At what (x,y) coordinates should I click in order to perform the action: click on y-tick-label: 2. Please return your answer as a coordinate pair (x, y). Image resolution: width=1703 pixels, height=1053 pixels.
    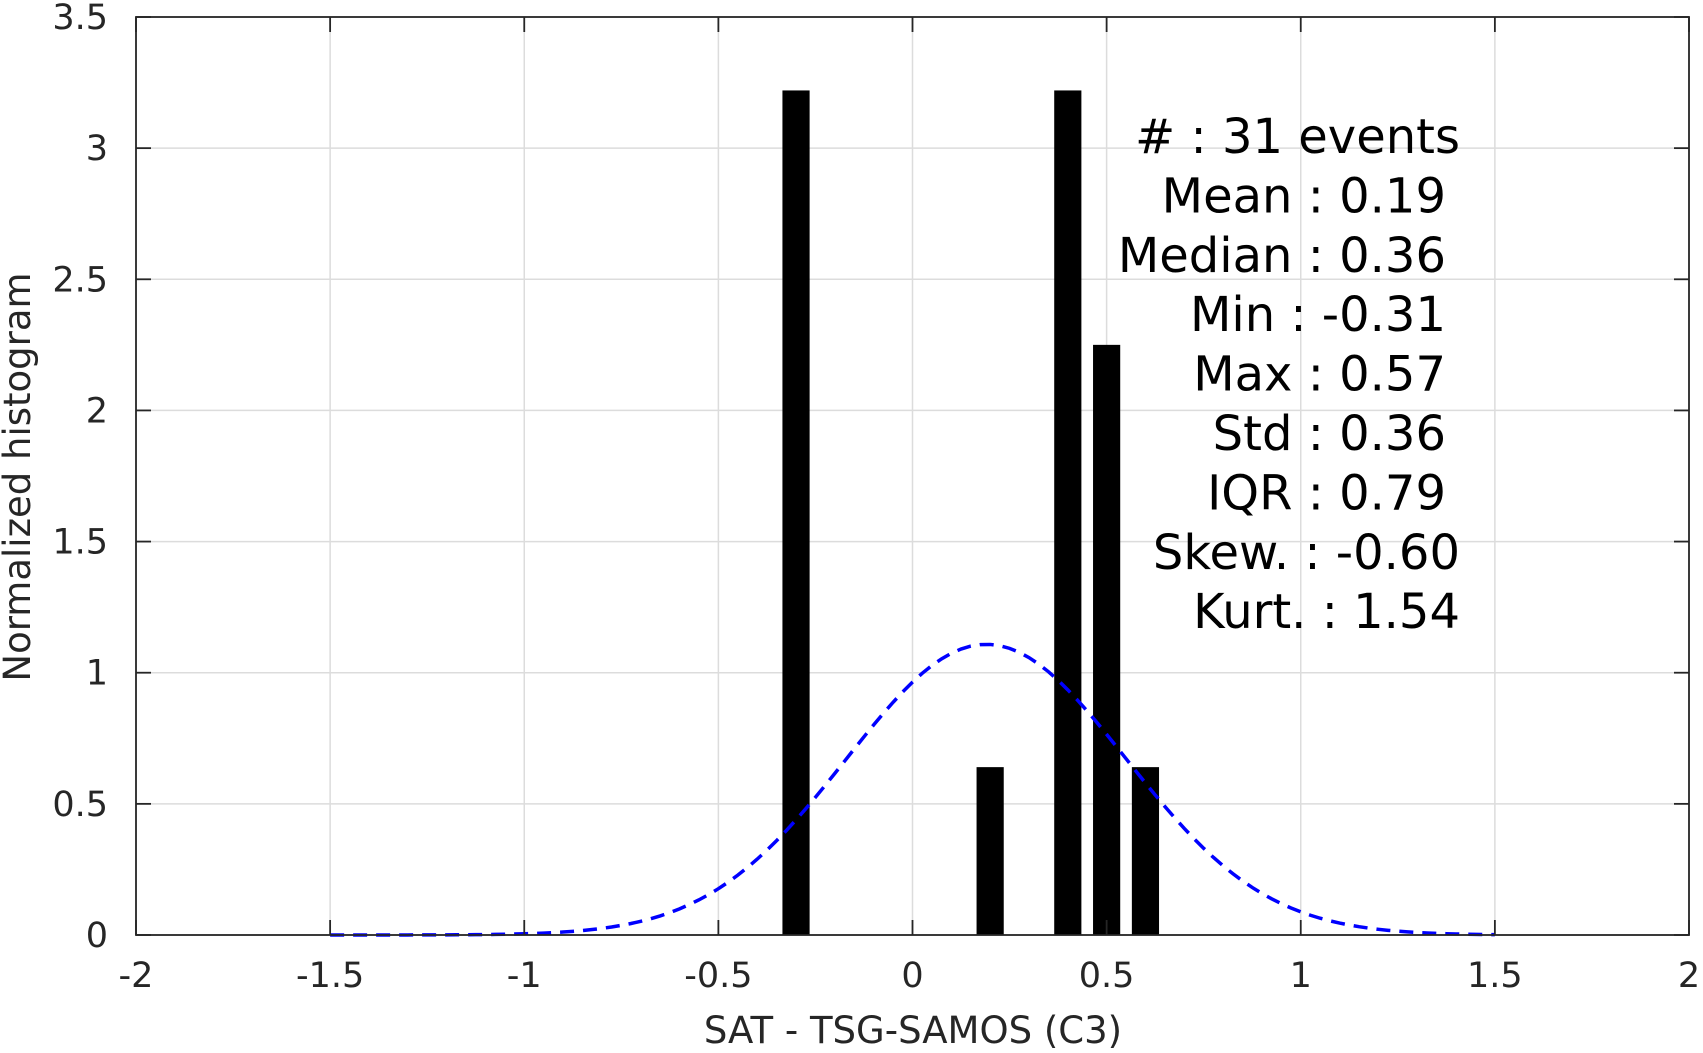
    Looking at the image, I should click on (97, 411).